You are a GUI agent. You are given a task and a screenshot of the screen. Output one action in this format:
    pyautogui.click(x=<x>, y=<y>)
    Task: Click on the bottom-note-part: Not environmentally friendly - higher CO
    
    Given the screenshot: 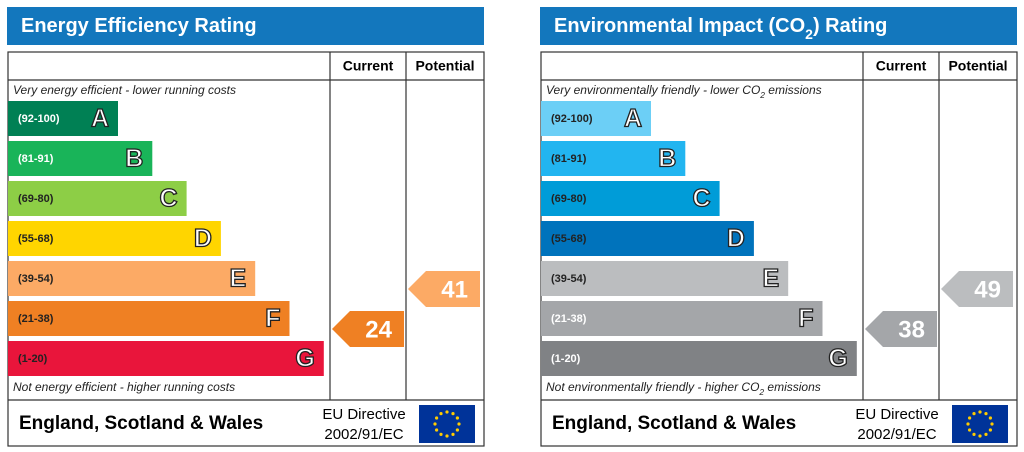 What is the action you would take?
    pyautogui.click(x=652, y=387)
    